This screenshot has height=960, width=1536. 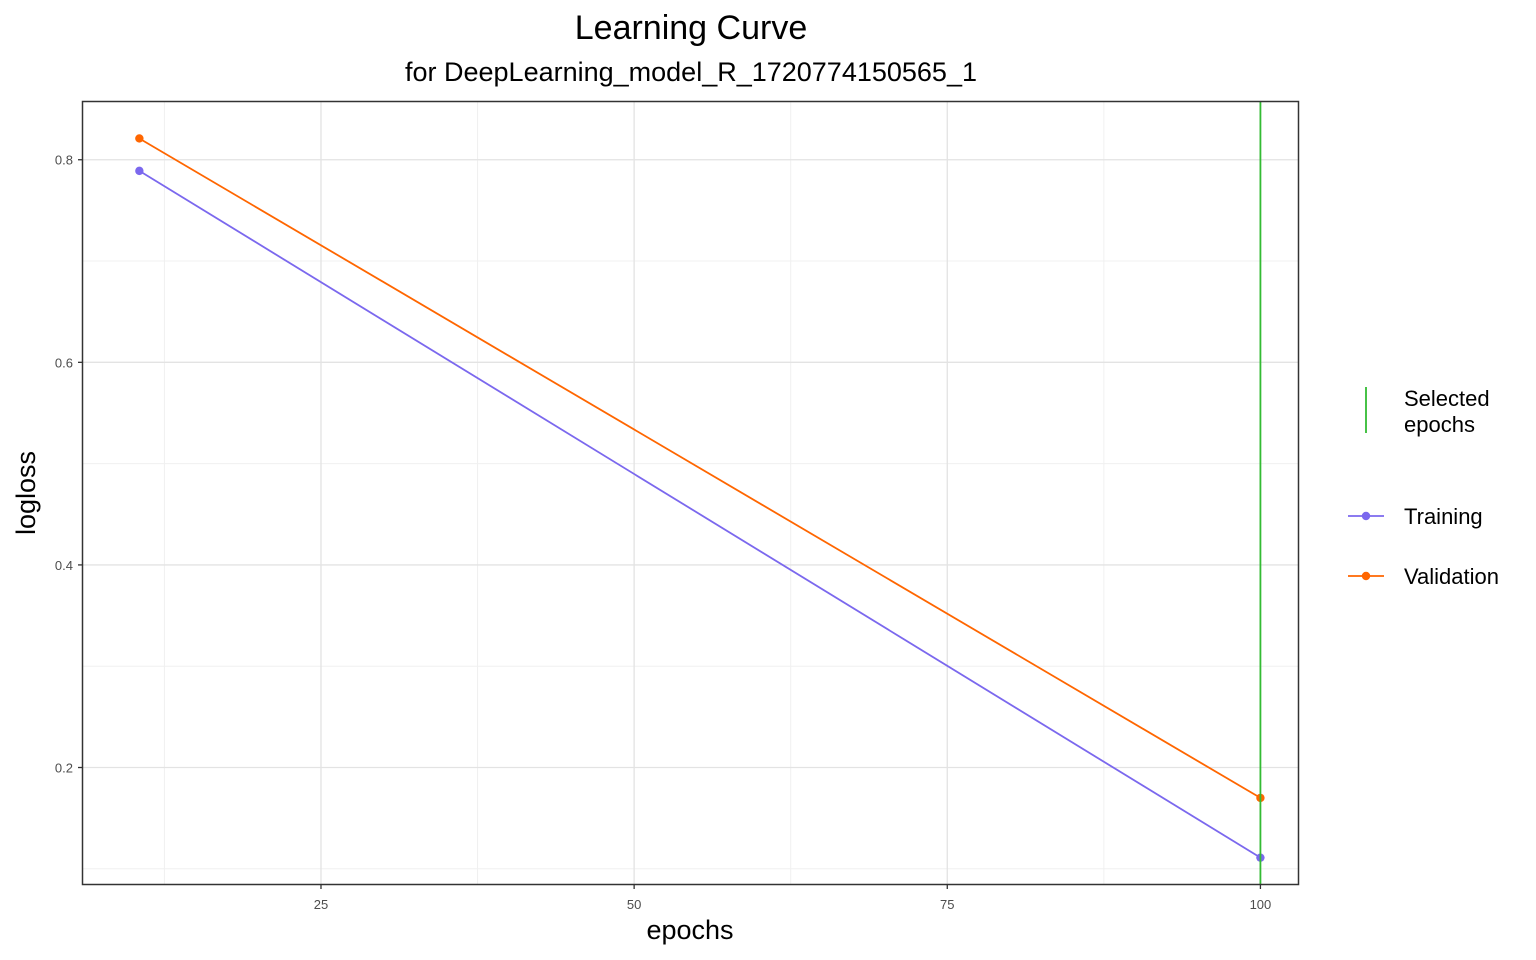 What do you see at coordinates (139, 138) in the screenshot?
I see `validation-point` at bounding box center [139, 138].